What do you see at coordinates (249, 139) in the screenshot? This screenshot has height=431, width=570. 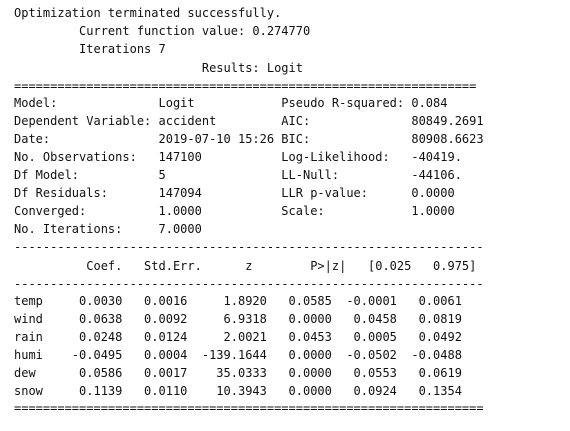 I see `summary-row-date: Date: 2019-07-10 15:26 BIC: 80908.6623` at bounding box center [249, 139].